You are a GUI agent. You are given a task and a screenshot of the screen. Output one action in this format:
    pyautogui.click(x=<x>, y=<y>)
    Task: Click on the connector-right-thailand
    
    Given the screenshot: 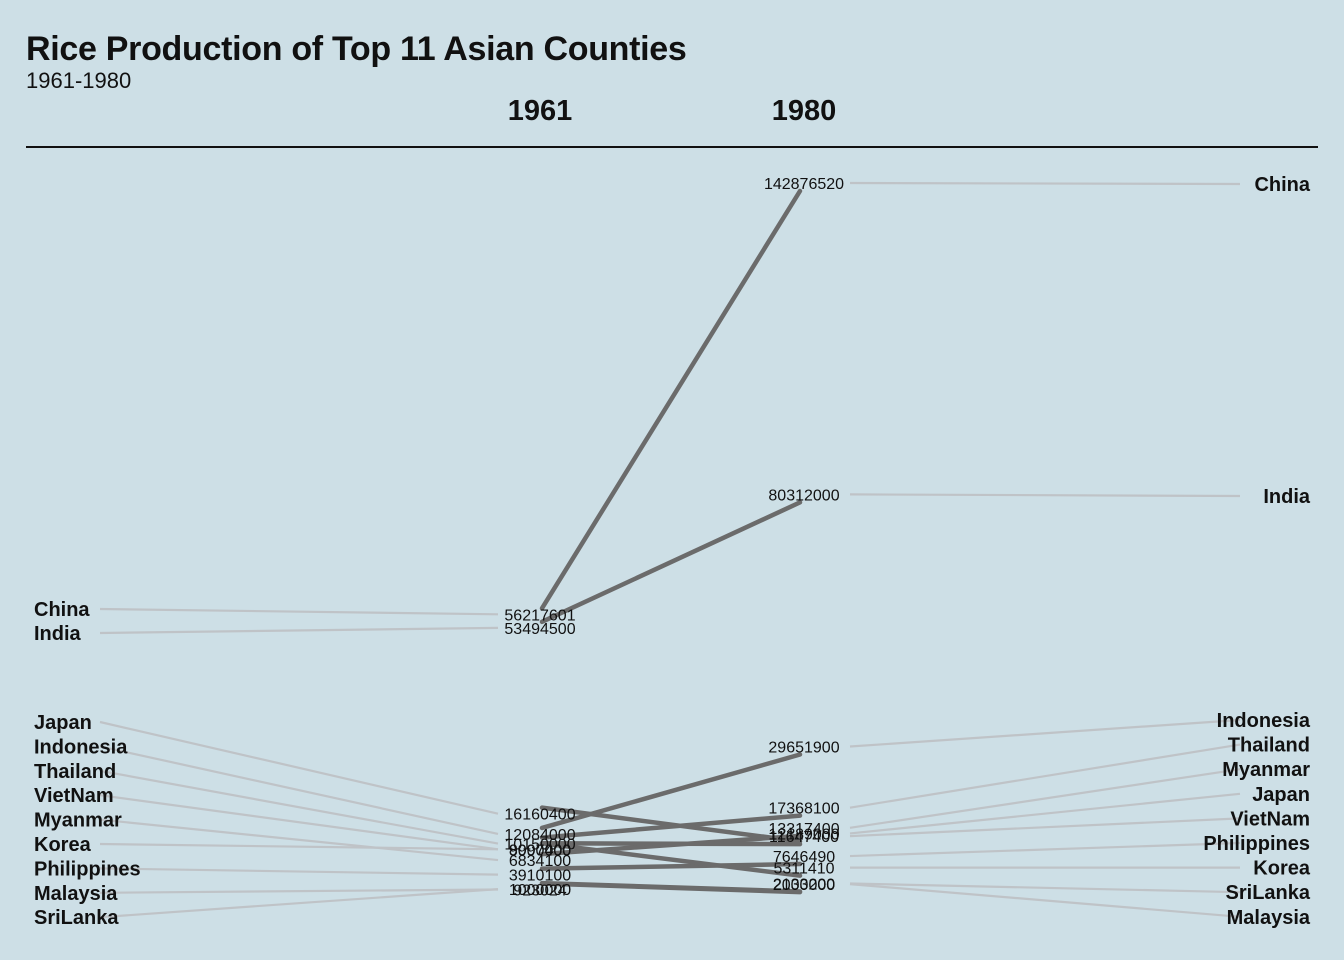 What is the action you would take?
    pyautogui.click(x=1045, y=776)
    